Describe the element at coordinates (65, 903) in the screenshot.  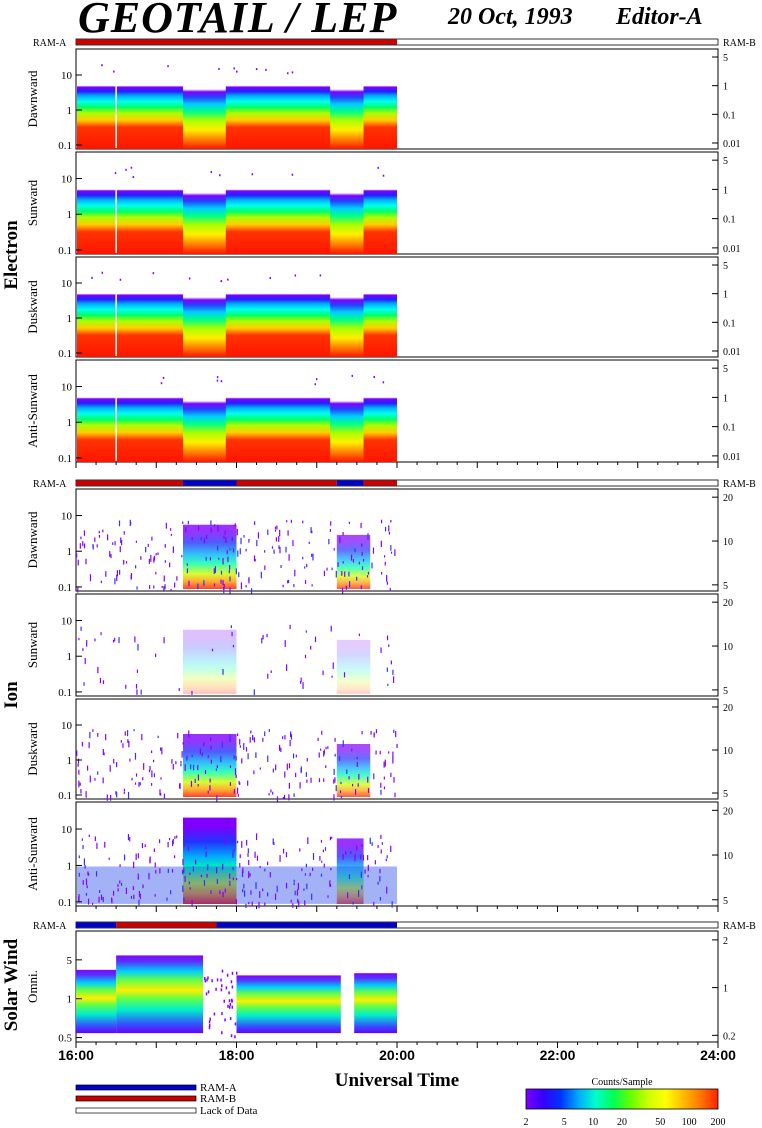
I see `y-tick-label: 0.1` at that location.